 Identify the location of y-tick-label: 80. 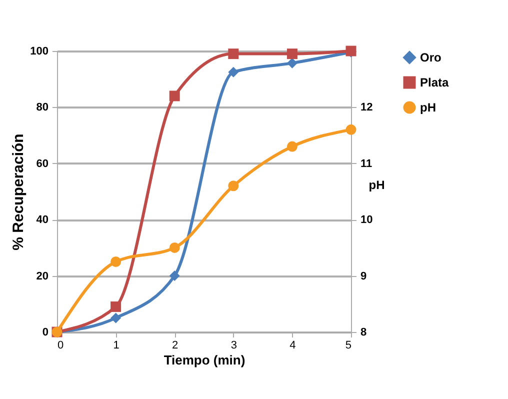
(42, 108).